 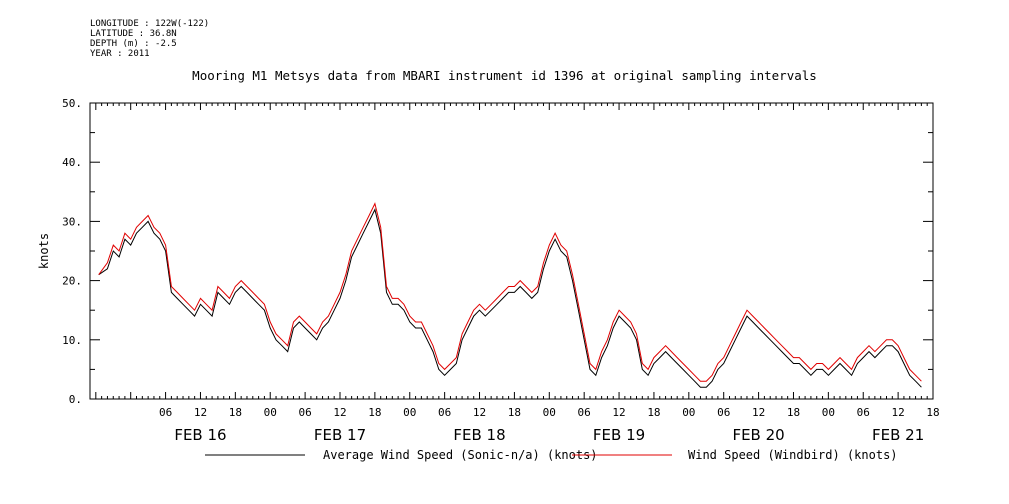 I want to click on y-tick-label: 20., so click(x=72, y=281).